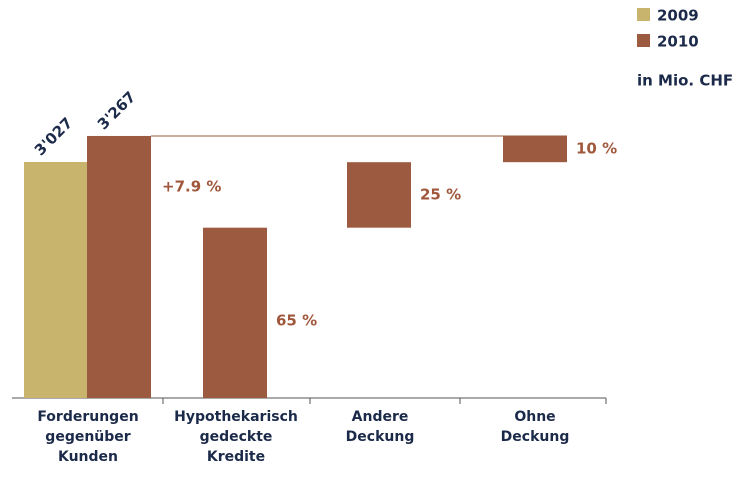 Image resolution: width=756 pixels, height=477 pixels. What do you see at coordinates (535, 427) in the screenshot?
I see `x-tick-label: Ohne Deckung` at bounding box center [535, 427].